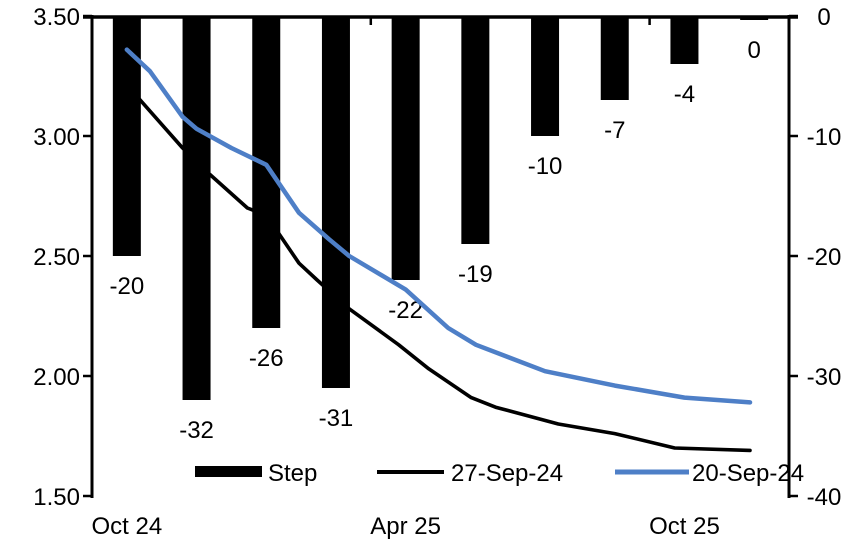 The height and width of the screenshot is (551, 852). Describe the element at coordinates (196, 430) in the screenshot. I see `bar-value-label: -32` at that location.